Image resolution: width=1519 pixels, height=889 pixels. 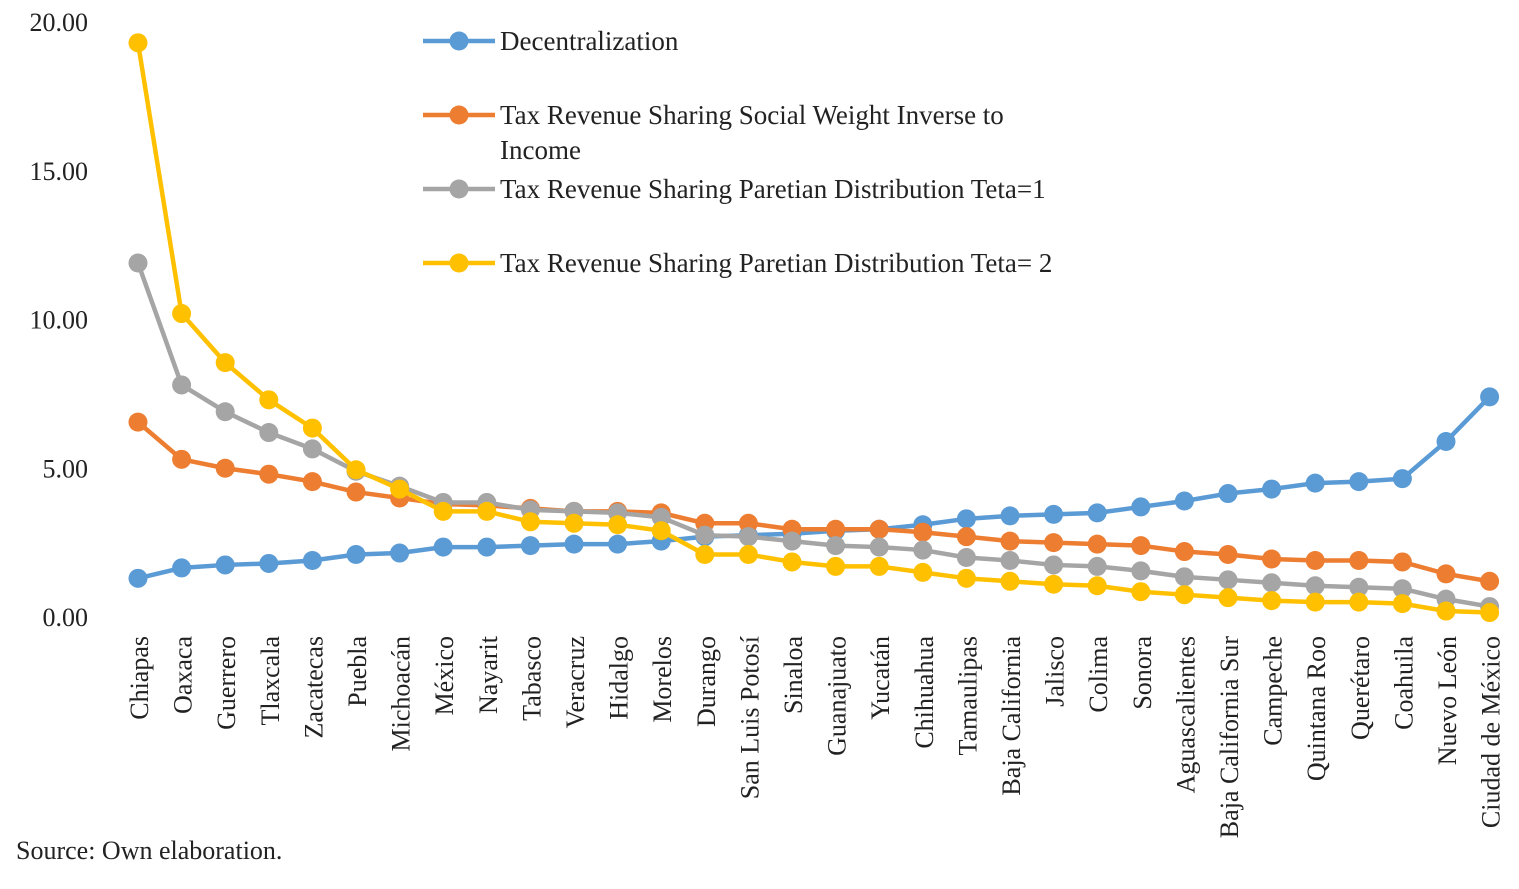 What do you see at coordinates (1185, 714) in the screenshot?
I see `category-label: Aguascalientes` at bounding box center [1185, 714].